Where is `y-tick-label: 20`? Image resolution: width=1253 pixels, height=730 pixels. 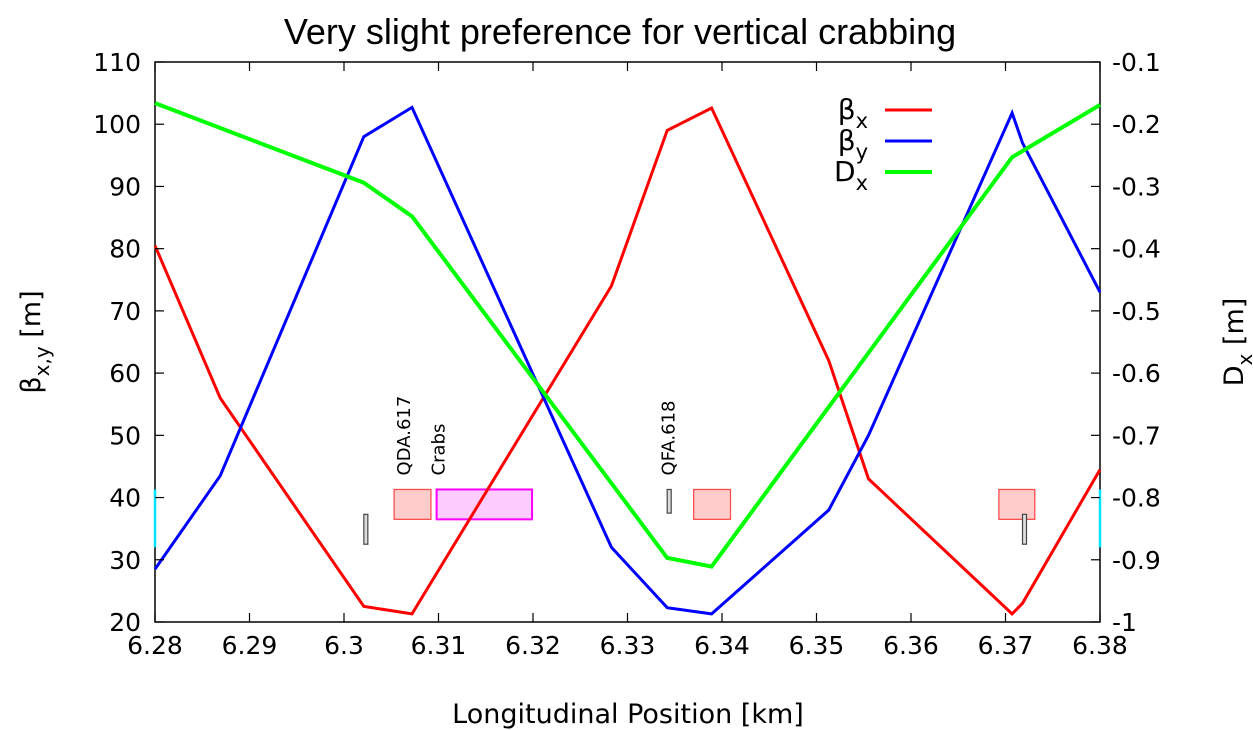 y-tick-label: 20 is located at coordinates (125, 622).